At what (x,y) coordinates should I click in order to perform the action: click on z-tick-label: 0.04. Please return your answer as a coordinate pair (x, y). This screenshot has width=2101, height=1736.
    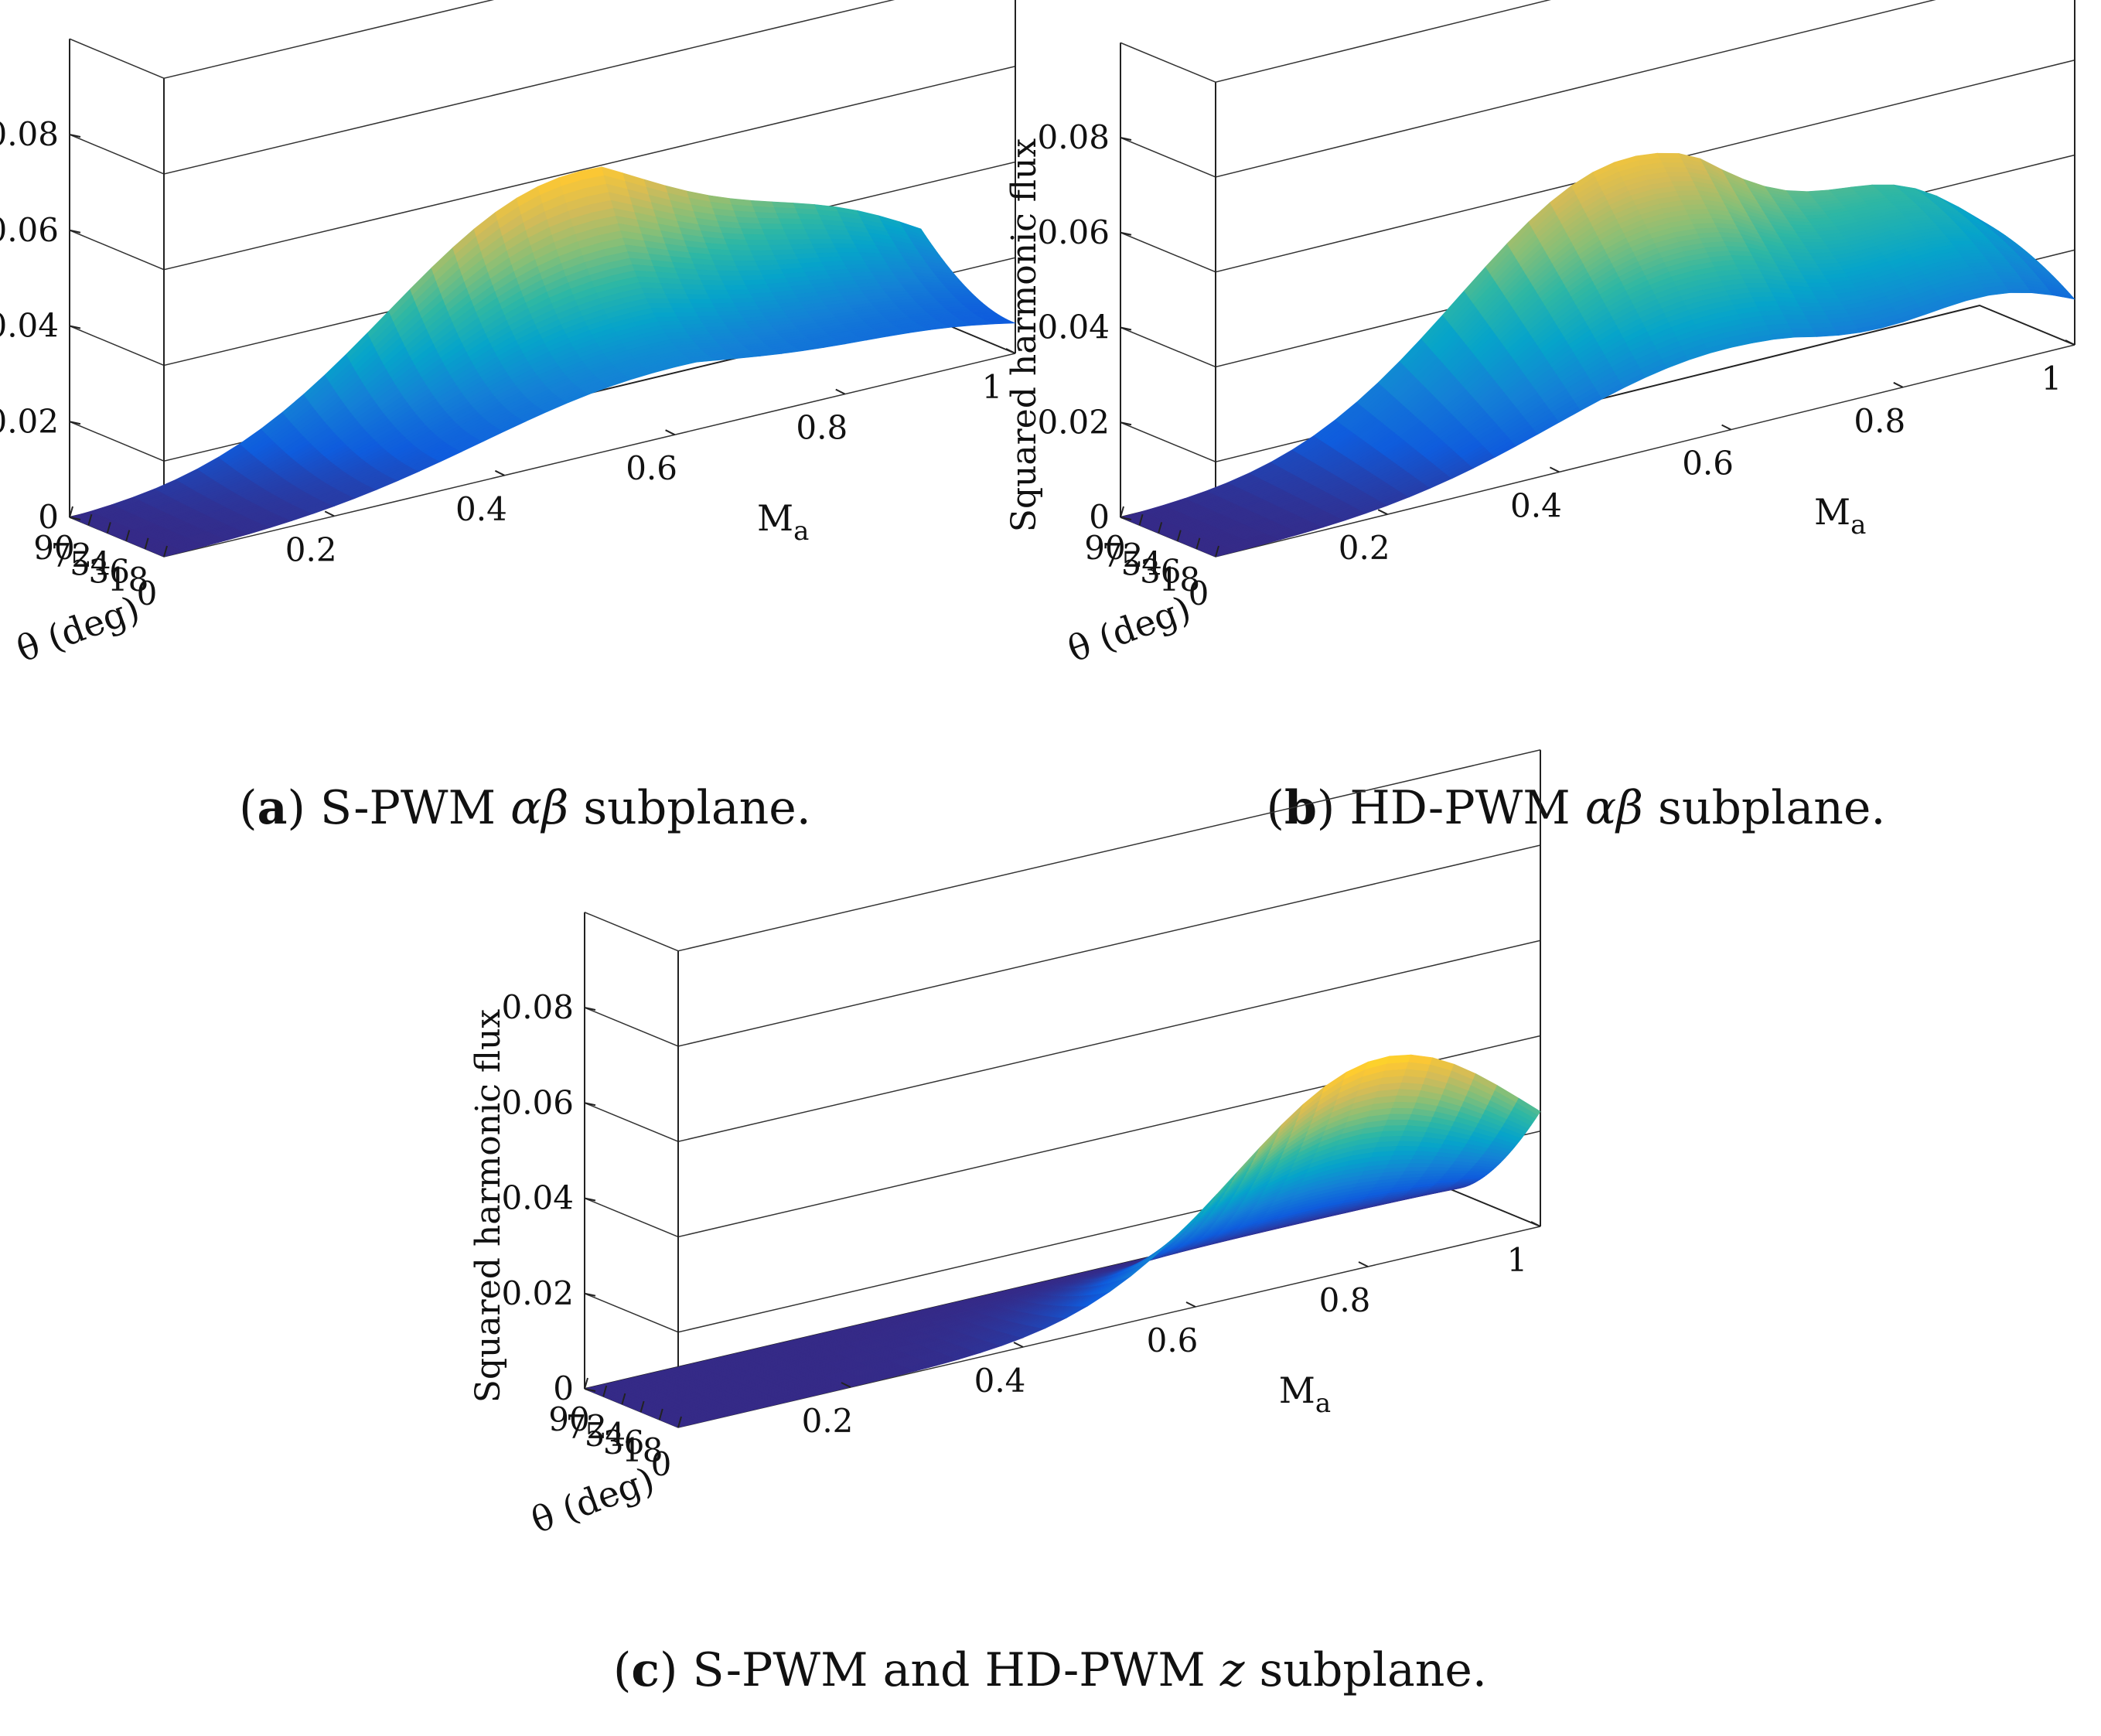
    Looking at the image, I should click on (537, 1198).